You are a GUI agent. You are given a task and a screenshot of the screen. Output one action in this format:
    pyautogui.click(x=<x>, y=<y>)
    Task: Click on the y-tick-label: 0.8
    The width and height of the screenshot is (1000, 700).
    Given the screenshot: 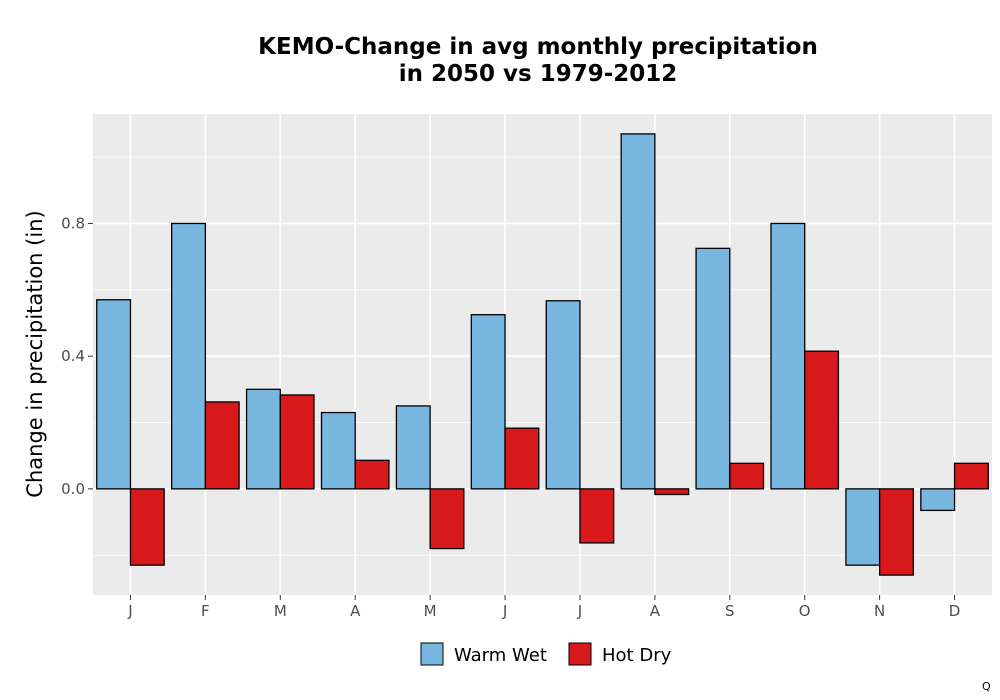 What is the action you would take?
    pyautogui.click(x=73, y=223)
    